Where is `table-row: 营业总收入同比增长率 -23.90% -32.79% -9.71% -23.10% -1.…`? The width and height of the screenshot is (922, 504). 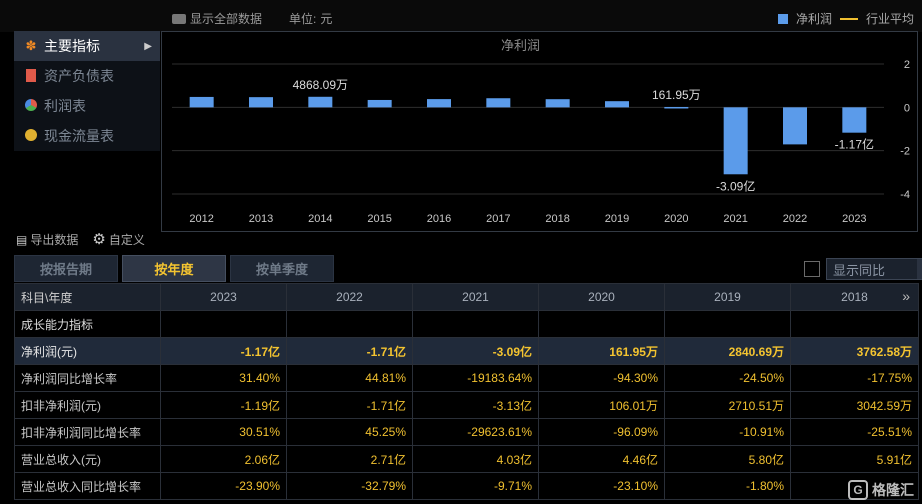
table-row: 营业总收入同比增长率 -23.90% -32.79% -9.71% -23.10% -1.… is located at coordinates (466, 486).